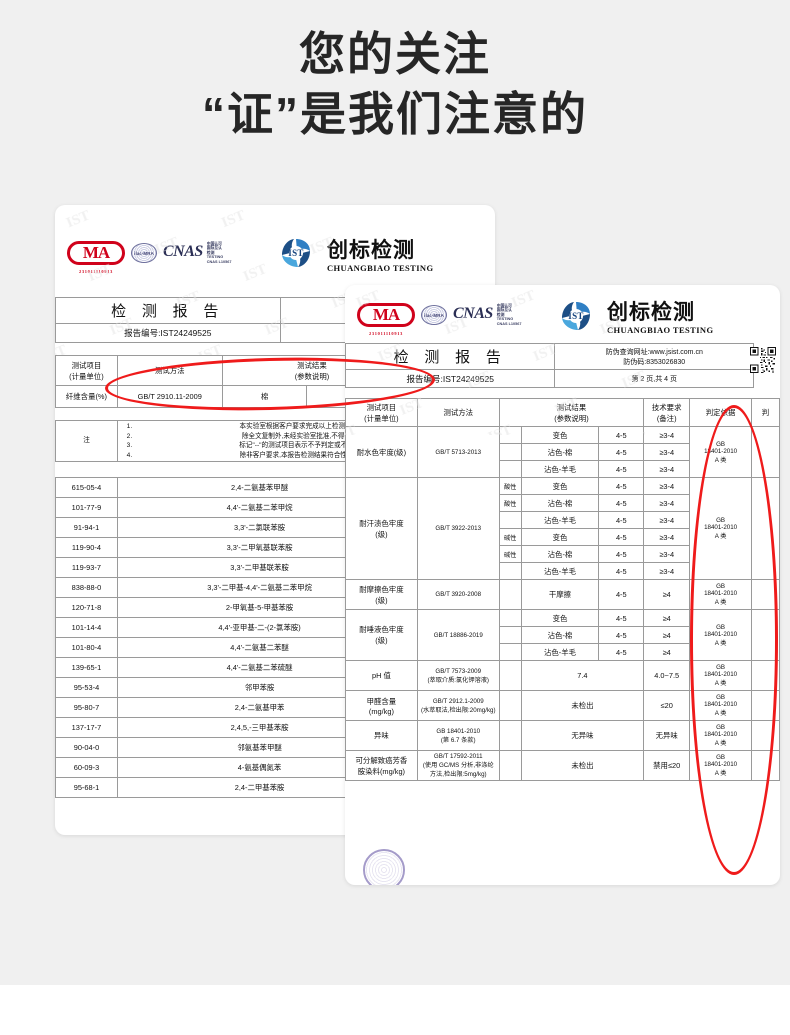 This screenshot has width=790, height=1035. I want to click on report-number-2: 报告编号:IST24249525, so click(450, 378).